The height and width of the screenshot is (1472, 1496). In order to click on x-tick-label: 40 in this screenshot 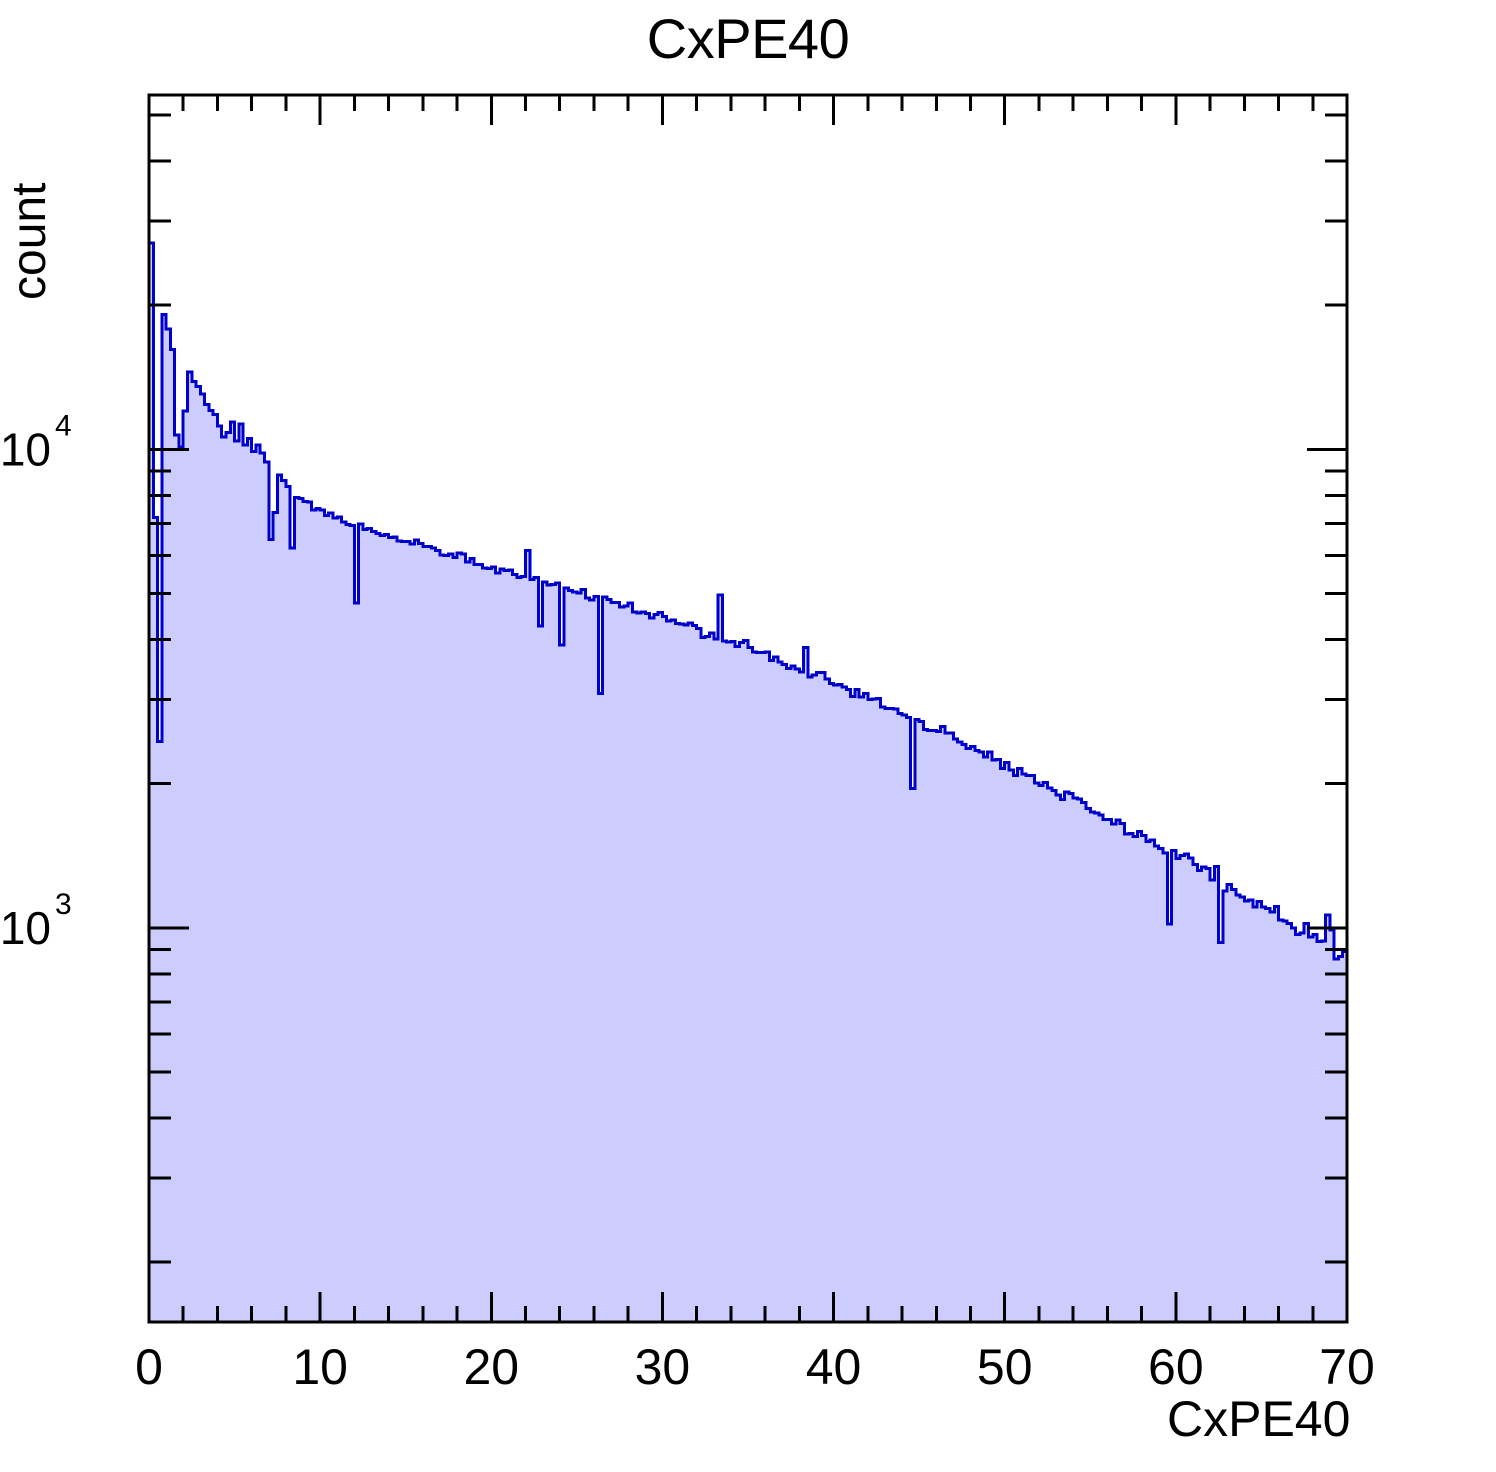, I will do `click(834, 1367)`.